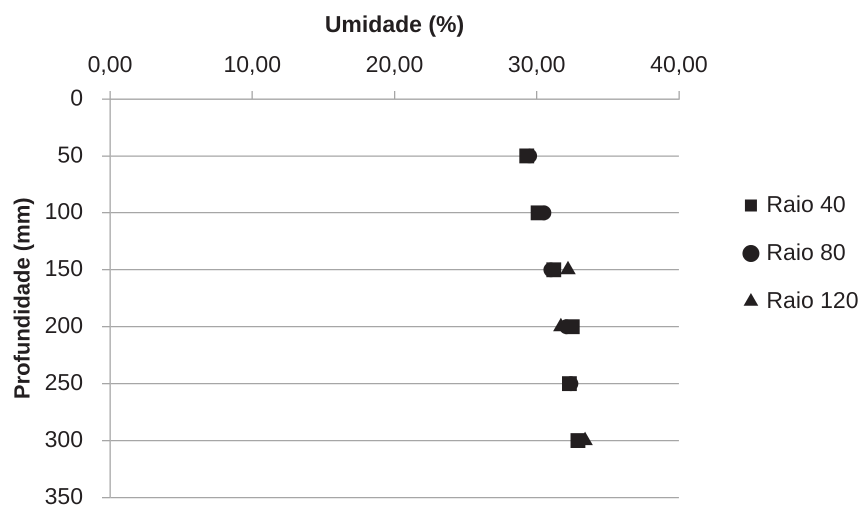 The width and height of the screenshot is (861, 509). What do you see at coordinates (806, 203) in the screenshot?
I see `legend-label: Raio 40` at bounding box center [806, 203].